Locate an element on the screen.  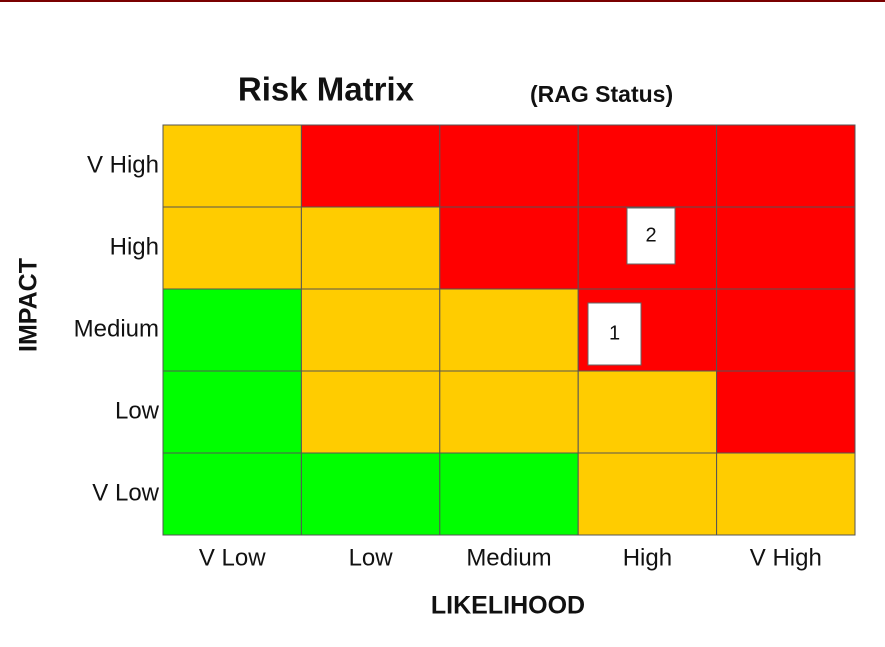
column-label: V Low is located at coordinates (232, 557).